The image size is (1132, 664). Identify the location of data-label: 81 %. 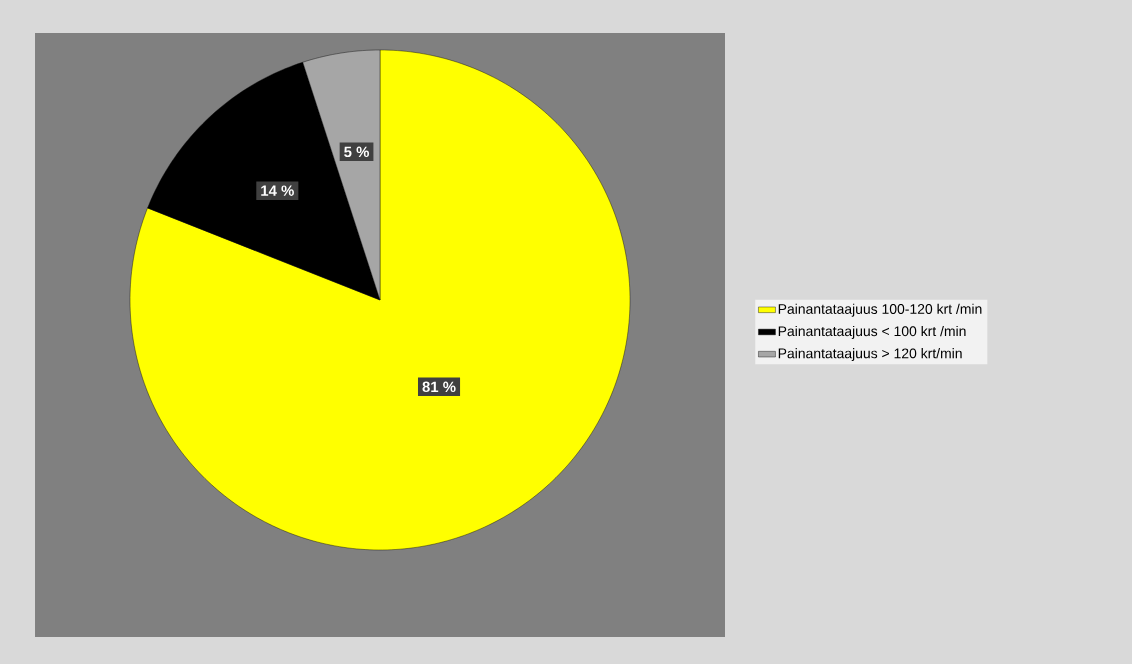
(439, 387).